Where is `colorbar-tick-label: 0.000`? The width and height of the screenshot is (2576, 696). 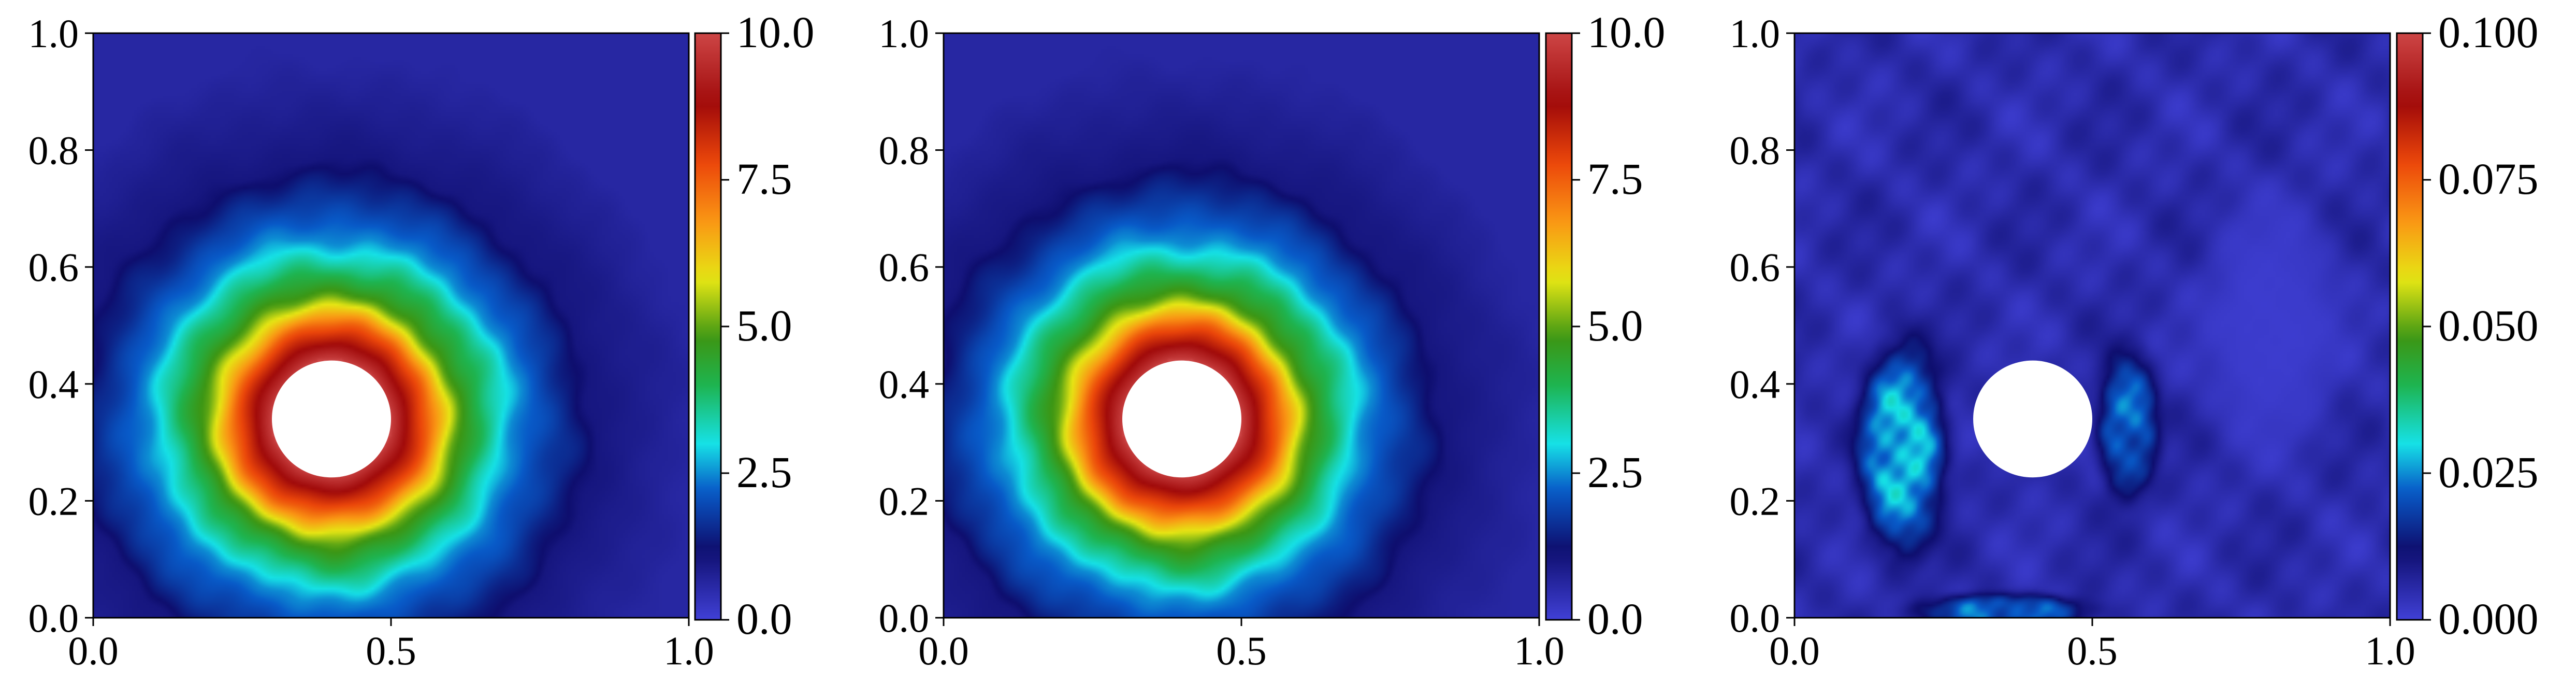
colorbar-tick-label: 0.000 is located at coordinates (2488, 619).